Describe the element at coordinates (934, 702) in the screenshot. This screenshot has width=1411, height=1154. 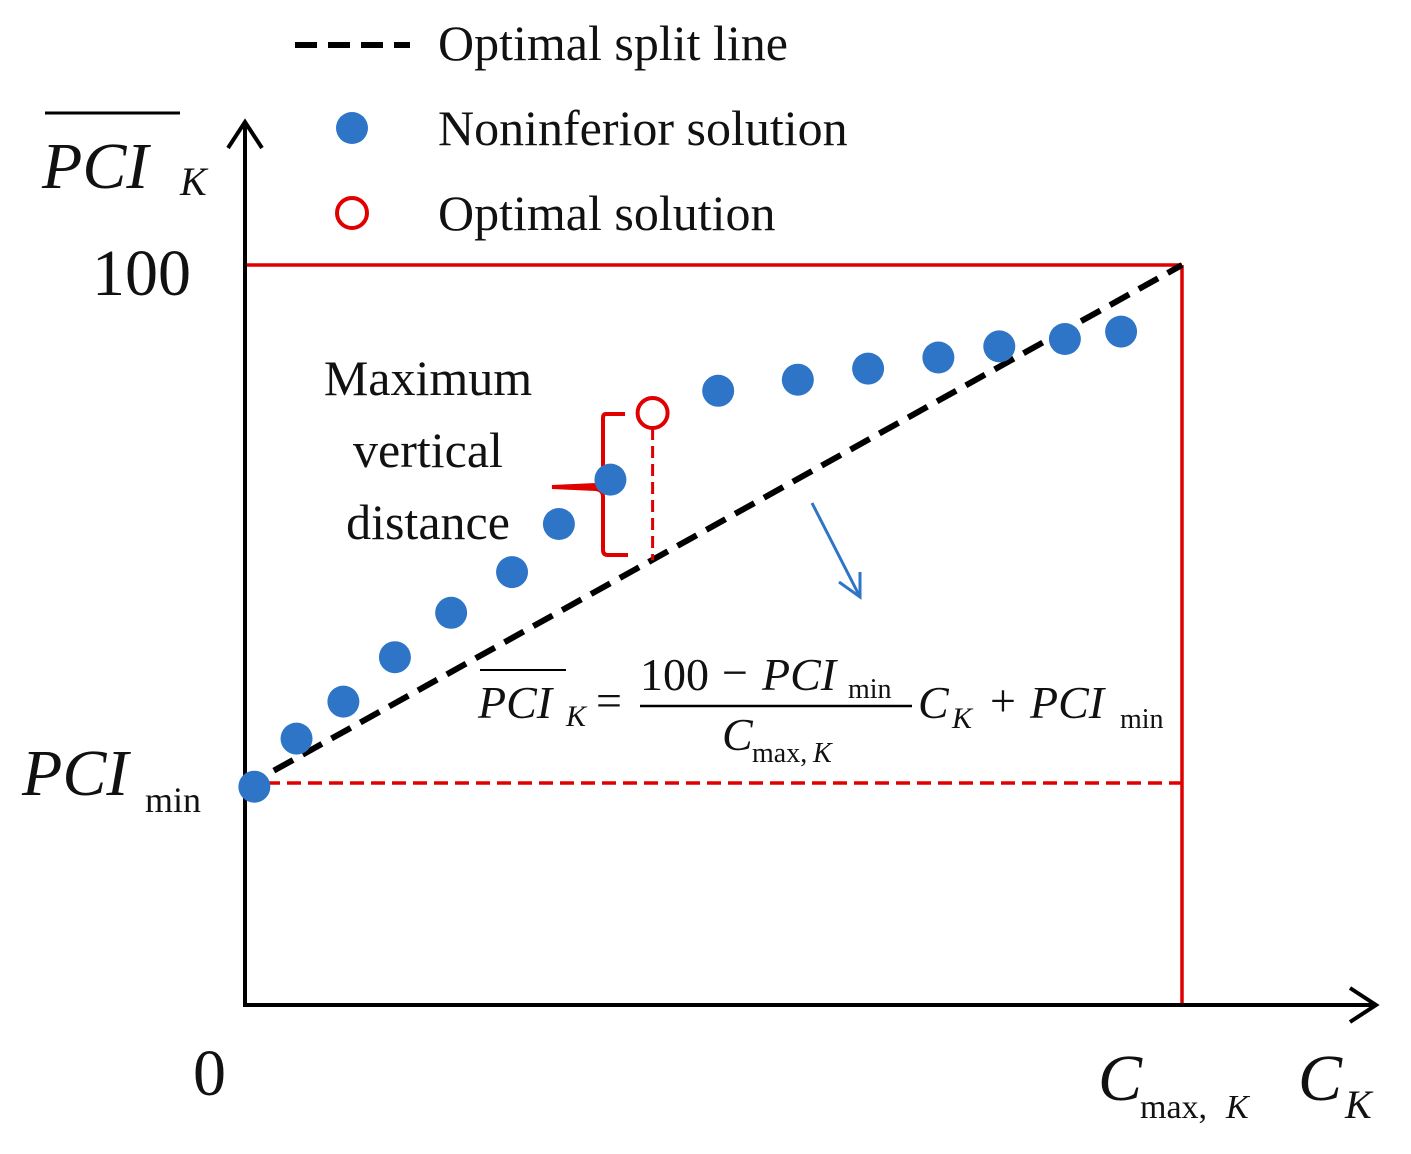
I see `formula-mul-c: C` at that location.